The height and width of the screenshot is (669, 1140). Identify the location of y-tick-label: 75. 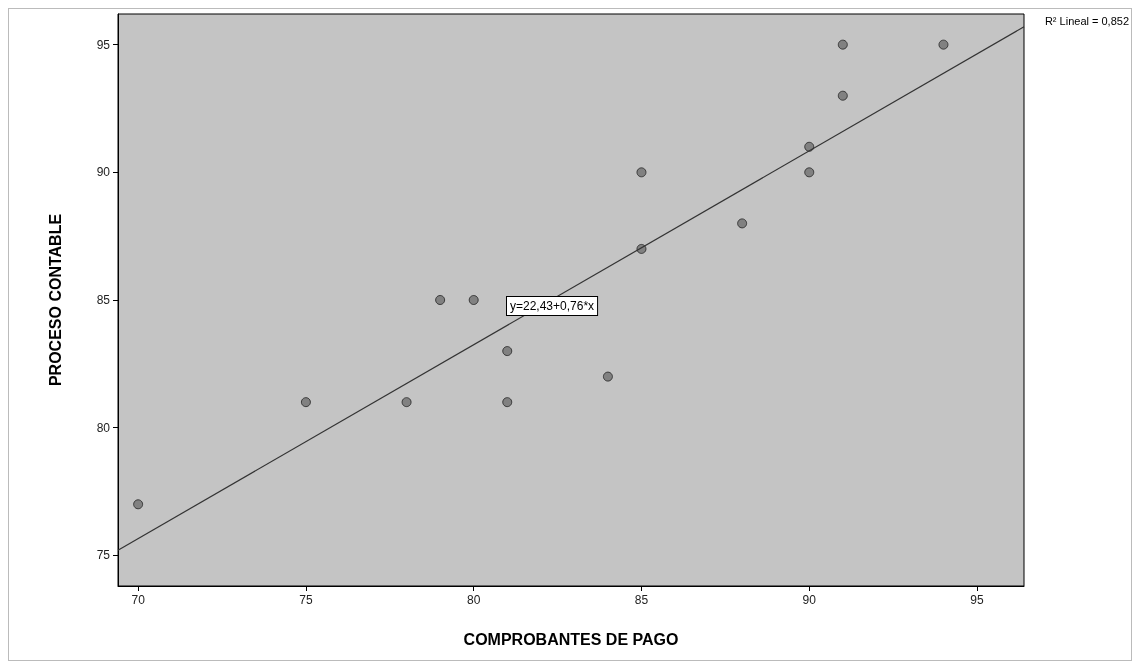
(103, 555).